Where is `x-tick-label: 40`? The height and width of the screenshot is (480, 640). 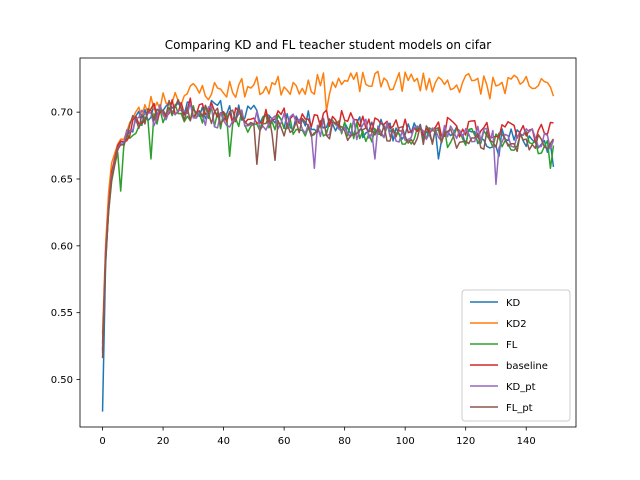 x-tick-label: 40 is located at coordinates (223, 441).